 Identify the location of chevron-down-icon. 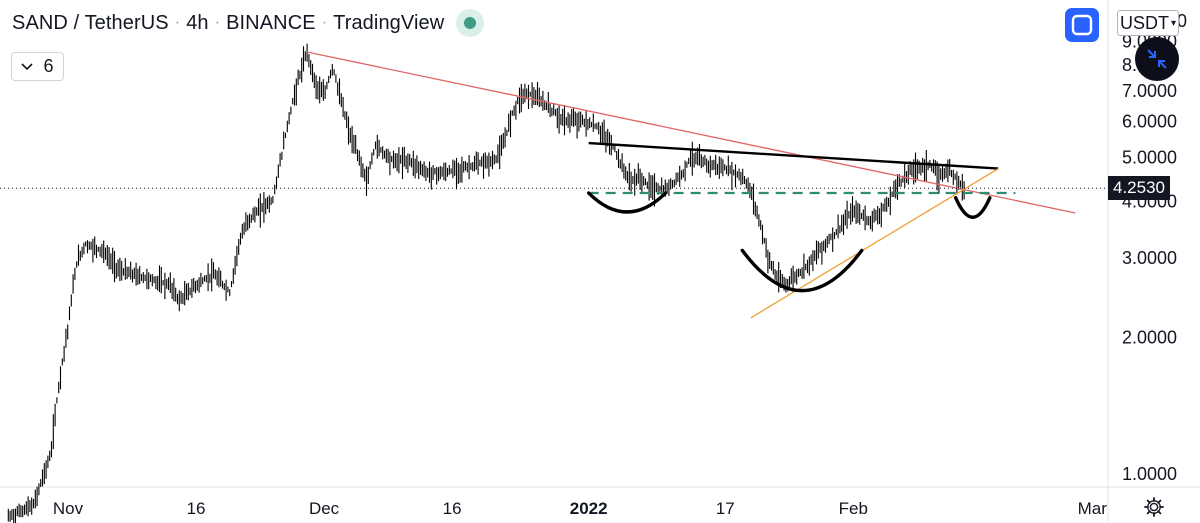
(27, 66).